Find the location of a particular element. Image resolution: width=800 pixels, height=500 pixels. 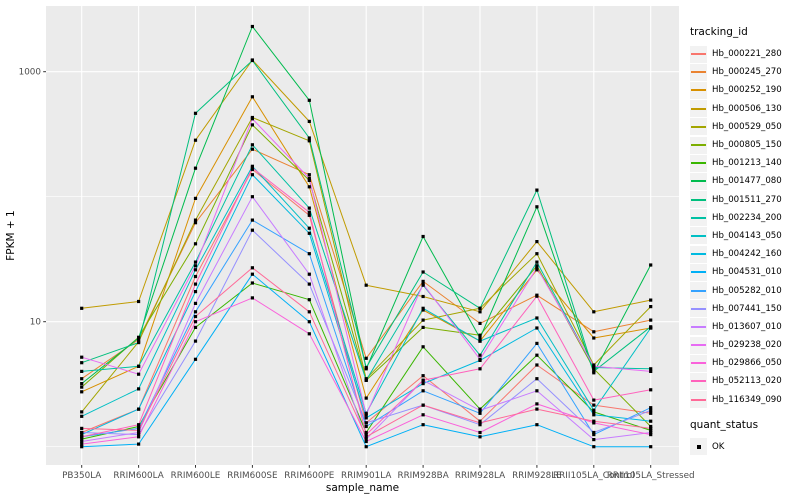

legend-item-label: Hb_004143_050 is located at coordinates (747, 235).